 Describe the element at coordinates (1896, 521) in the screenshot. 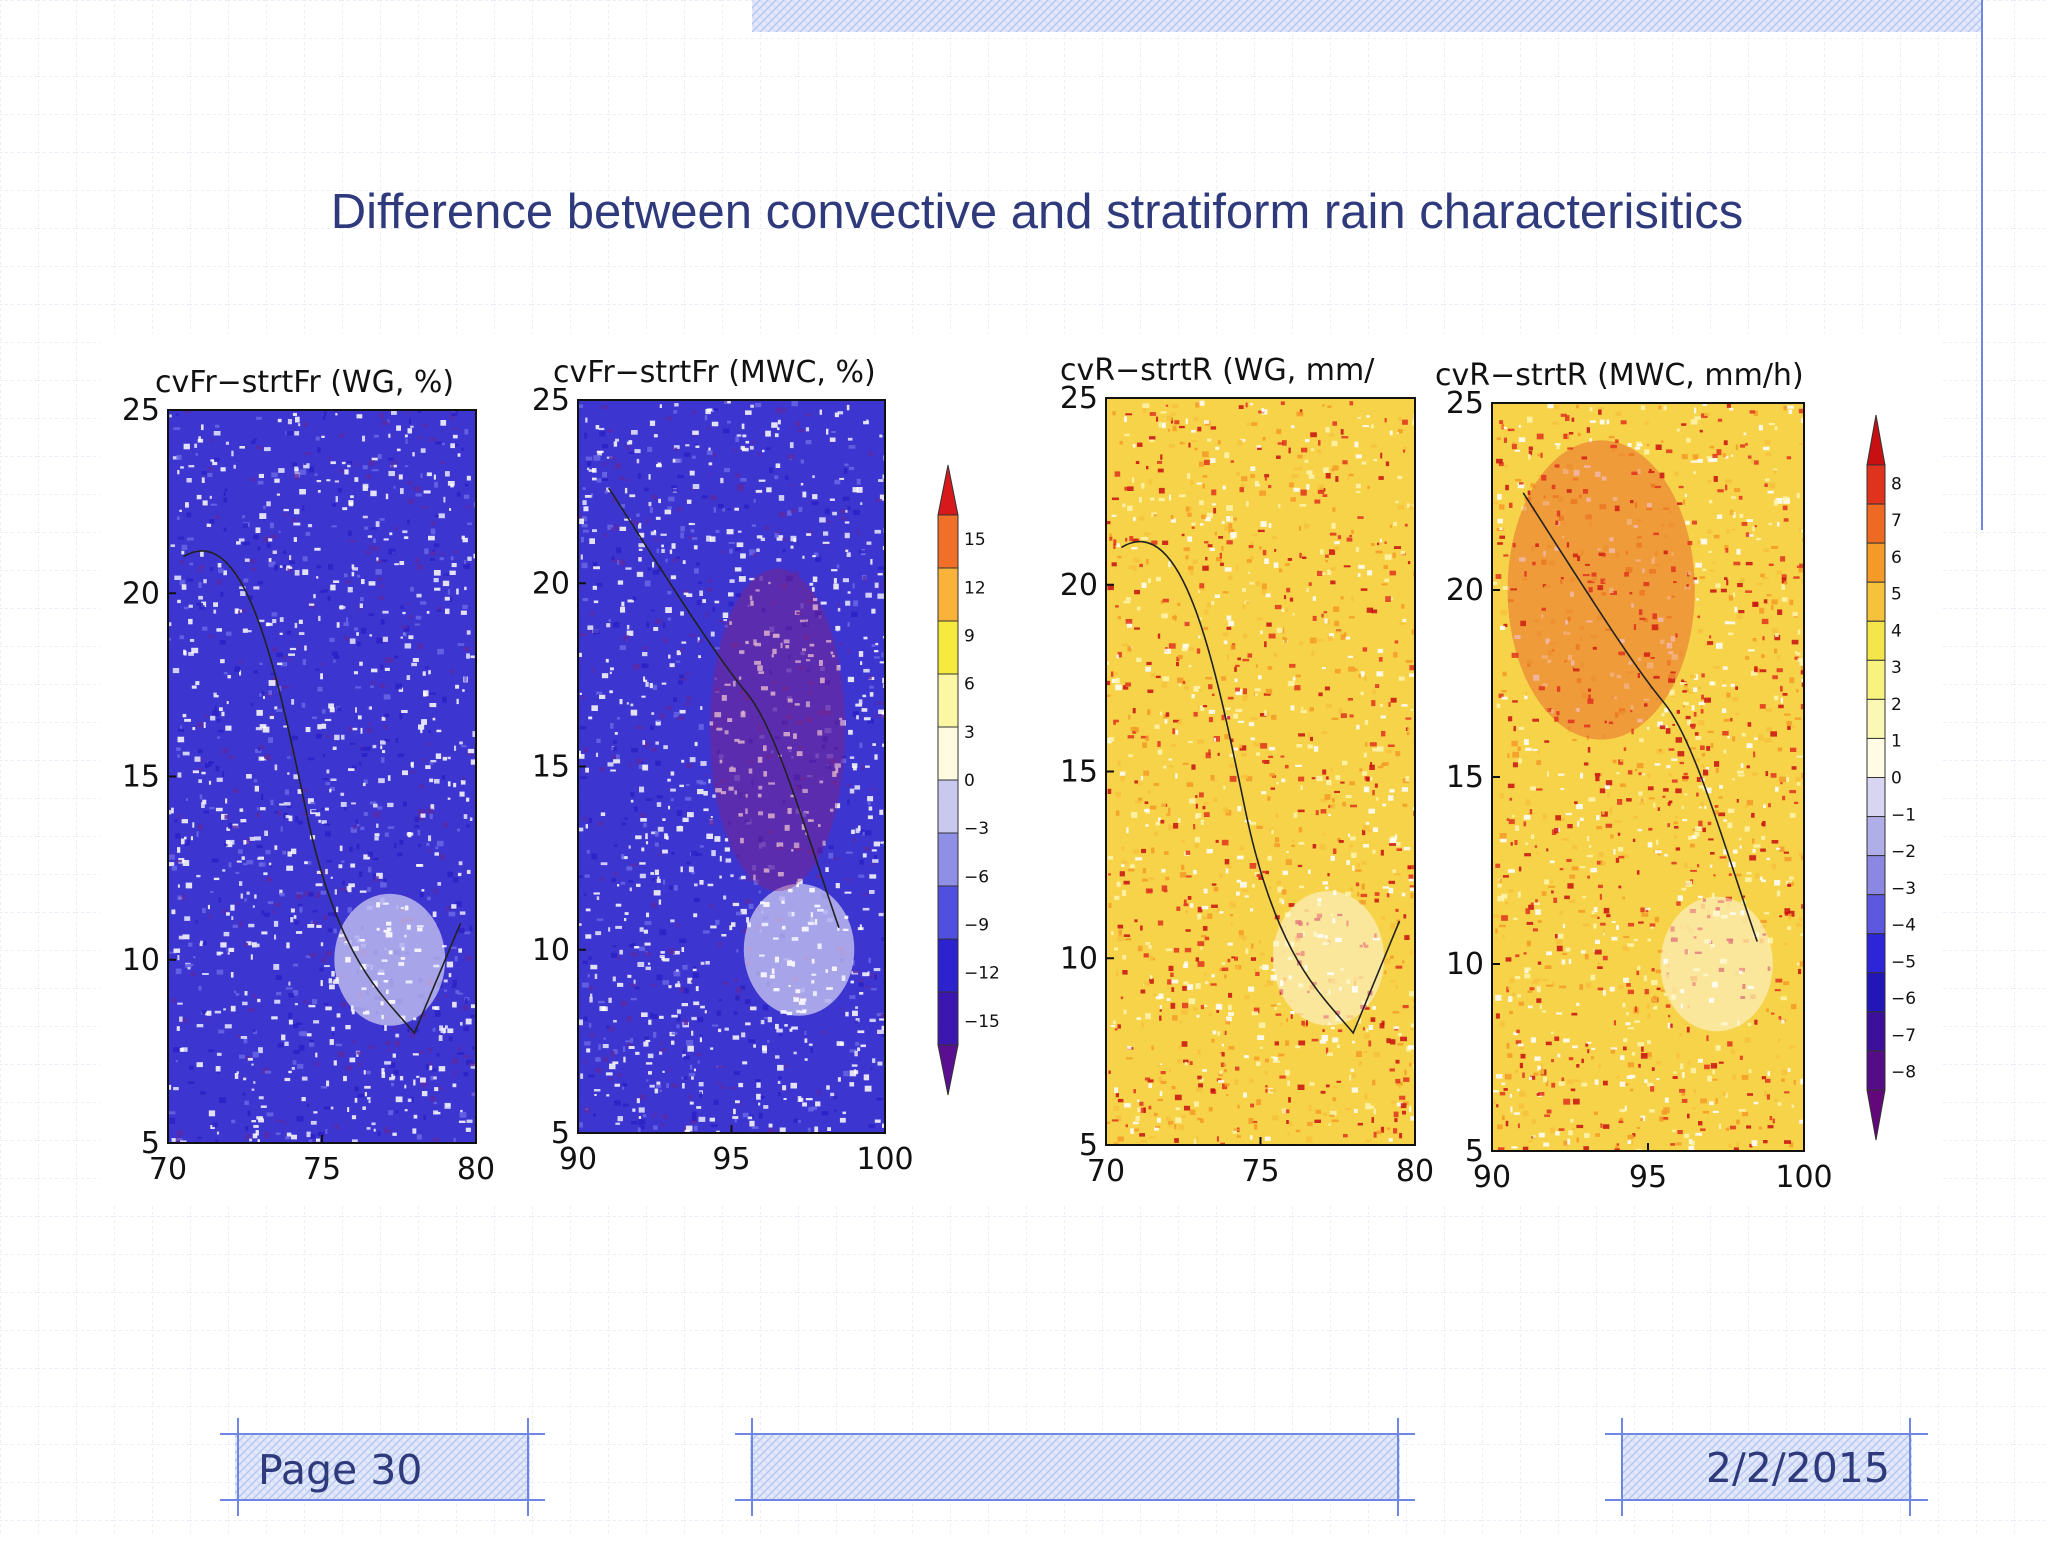

I see `colorbar-label: 7` at that location.